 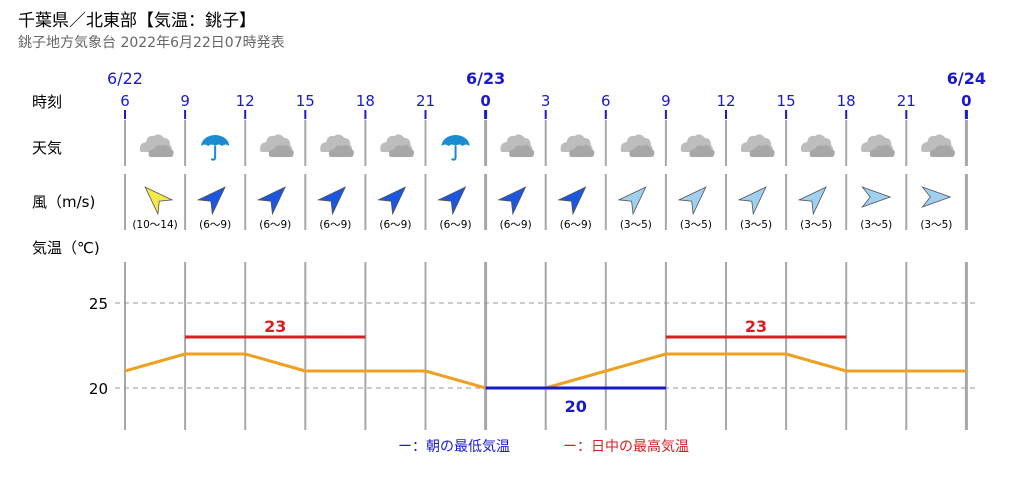 I want to click on row-label-wind: 風（m/s), so click(x=63, y=202).